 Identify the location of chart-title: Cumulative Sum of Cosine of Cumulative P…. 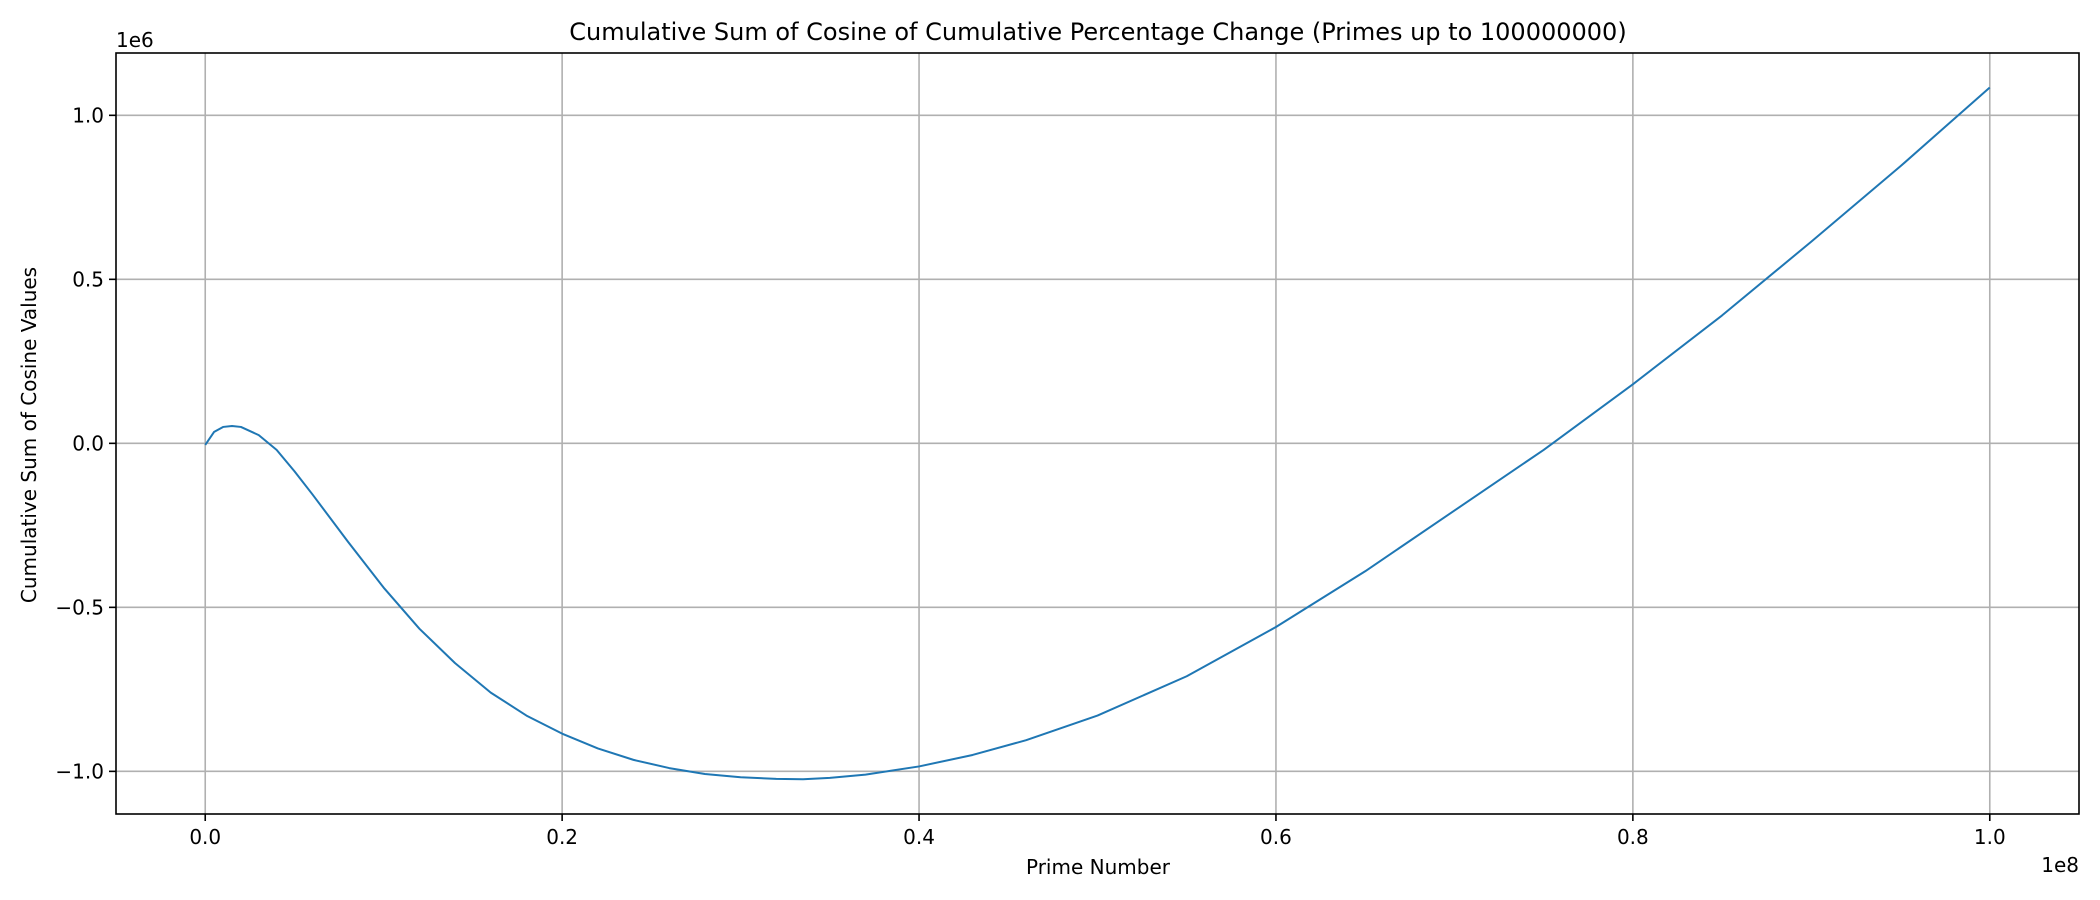
(1097, 32).